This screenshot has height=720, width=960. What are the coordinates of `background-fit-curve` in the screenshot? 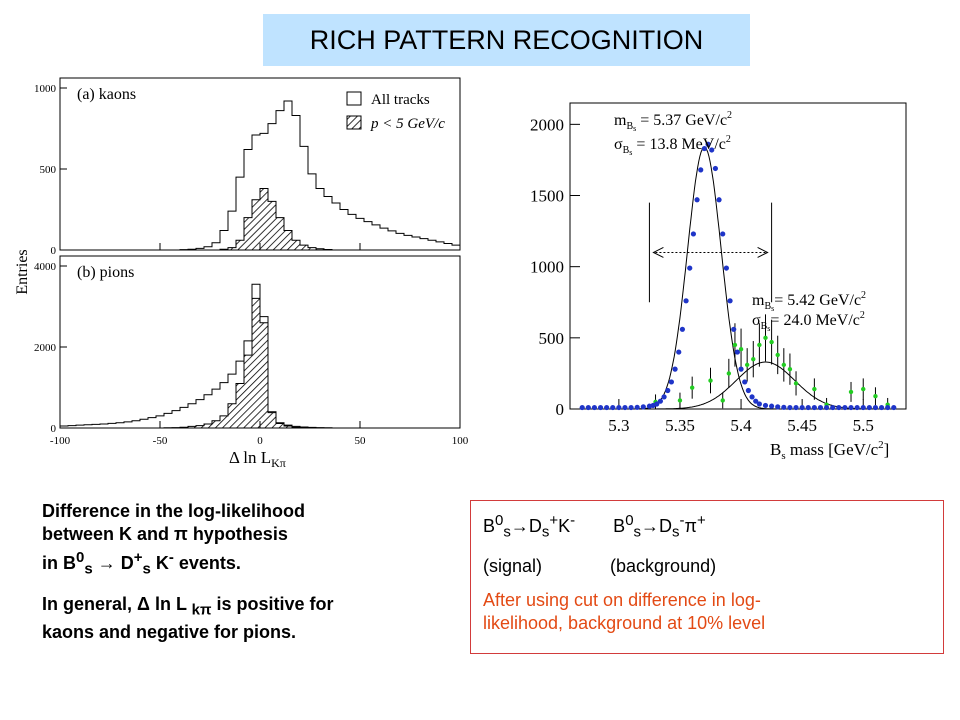 It's located at (738, 385).